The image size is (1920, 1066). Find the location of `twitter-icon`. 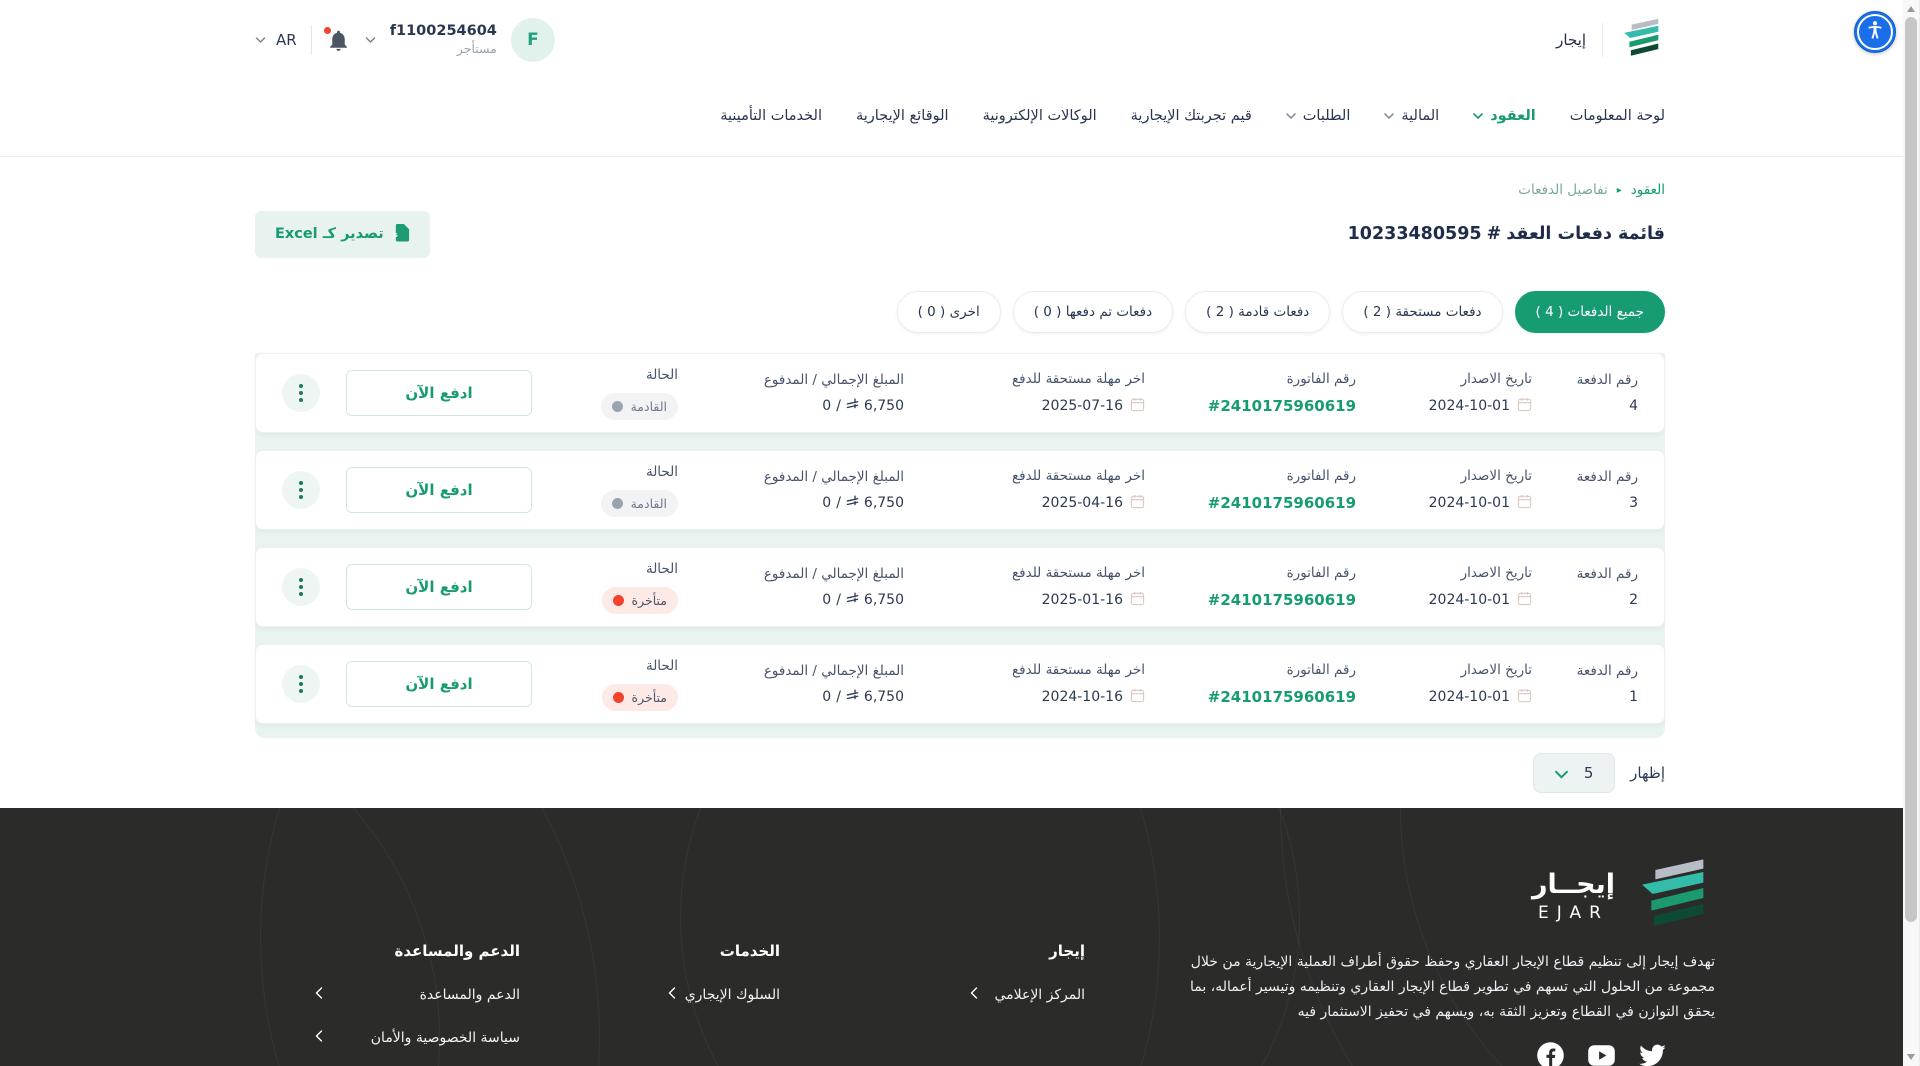

twitter-icon is located at coordinates (1652, 1053).